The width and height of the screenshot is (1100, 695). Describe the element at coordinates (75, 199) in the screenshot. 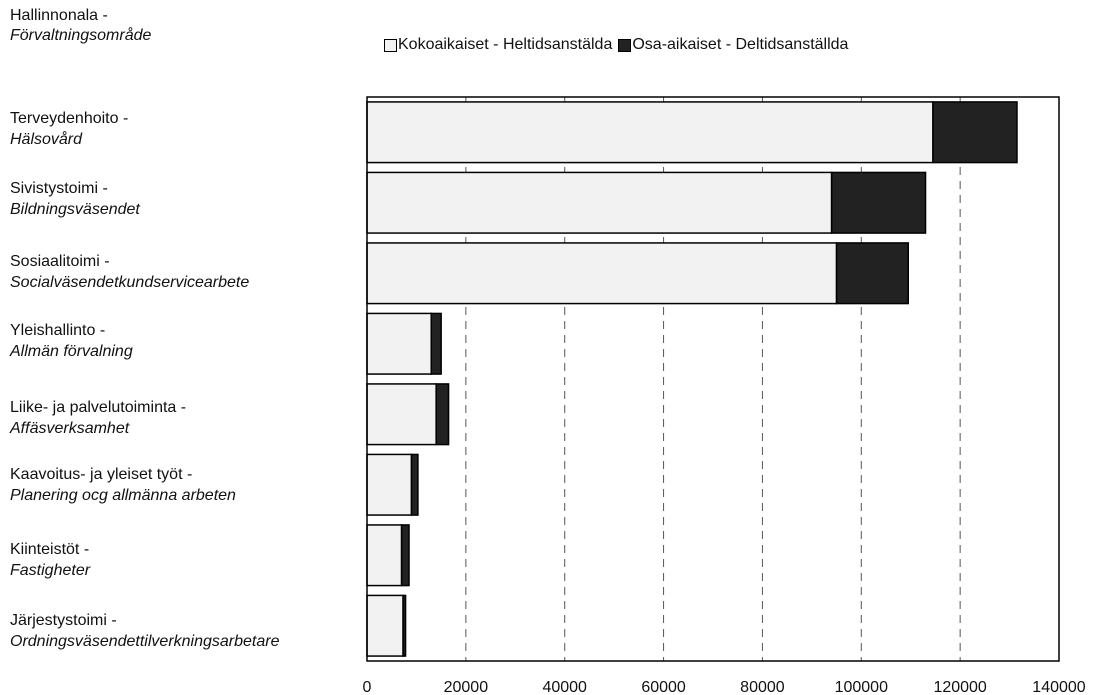

I see `category-label: Sivistystoimi - Bildningsväsendet` at that location.